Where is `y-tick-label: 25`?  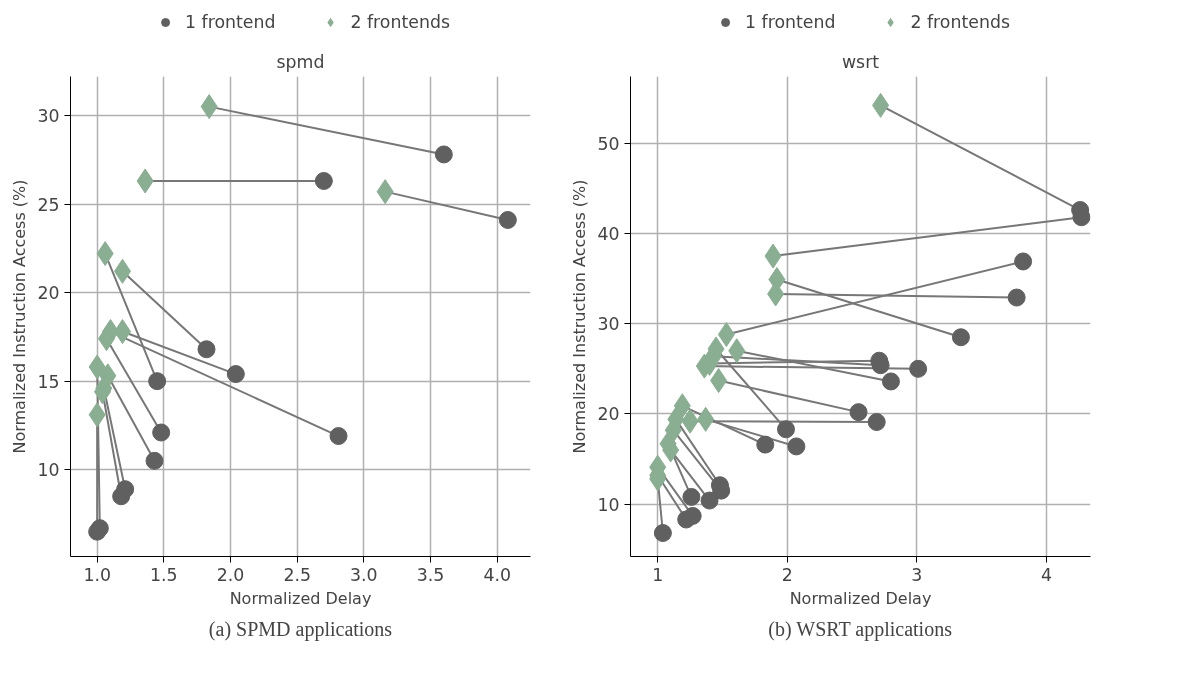 y-tick-label: 25 is located at coordinates (48, 204).